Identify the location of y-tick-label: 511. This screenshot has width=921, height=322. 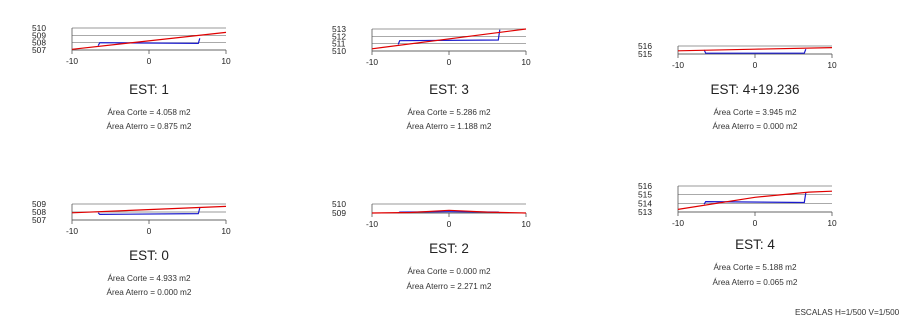
(339, 44).